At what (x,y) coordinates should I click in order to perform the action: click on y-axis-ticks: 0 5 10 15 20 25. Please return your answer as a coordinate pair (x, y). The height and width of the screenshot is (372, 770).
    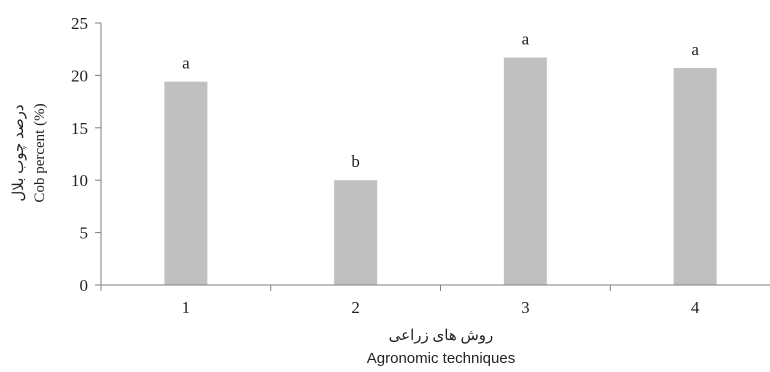
    Looking at the image, I should click on (86, 154).